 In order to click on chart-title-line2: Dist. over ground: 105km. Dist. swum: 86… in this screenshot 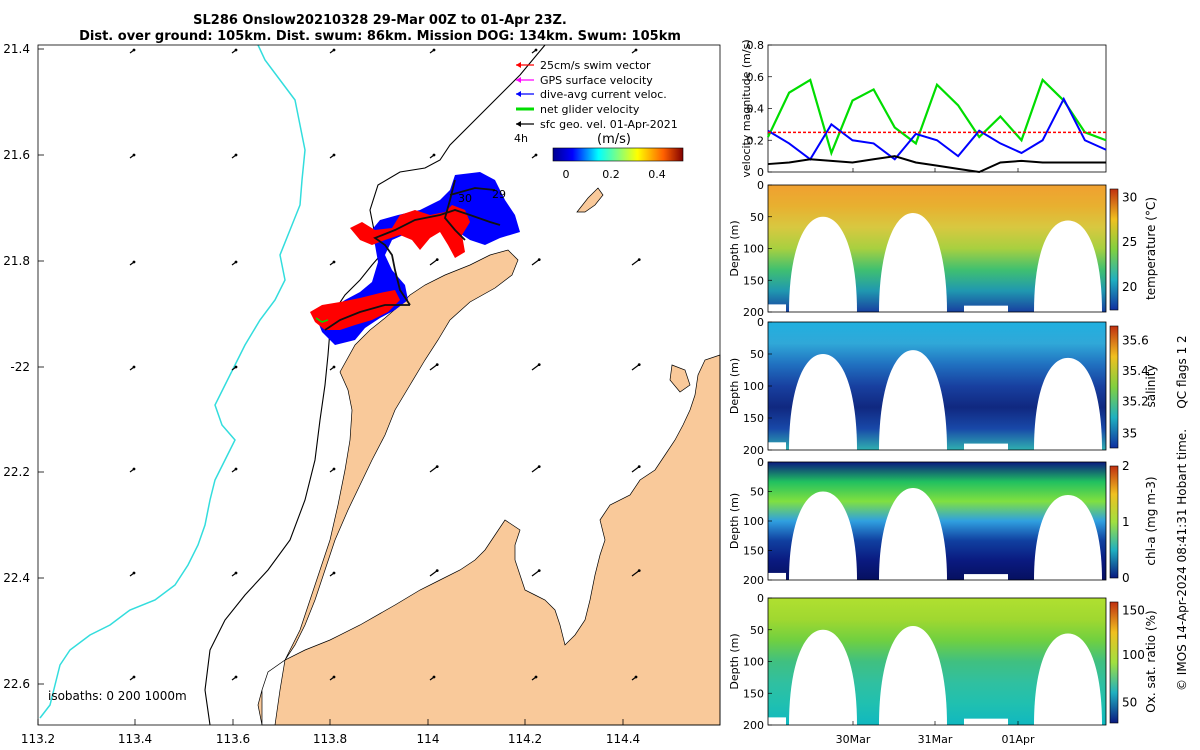, I will do `click(380, 36)`.